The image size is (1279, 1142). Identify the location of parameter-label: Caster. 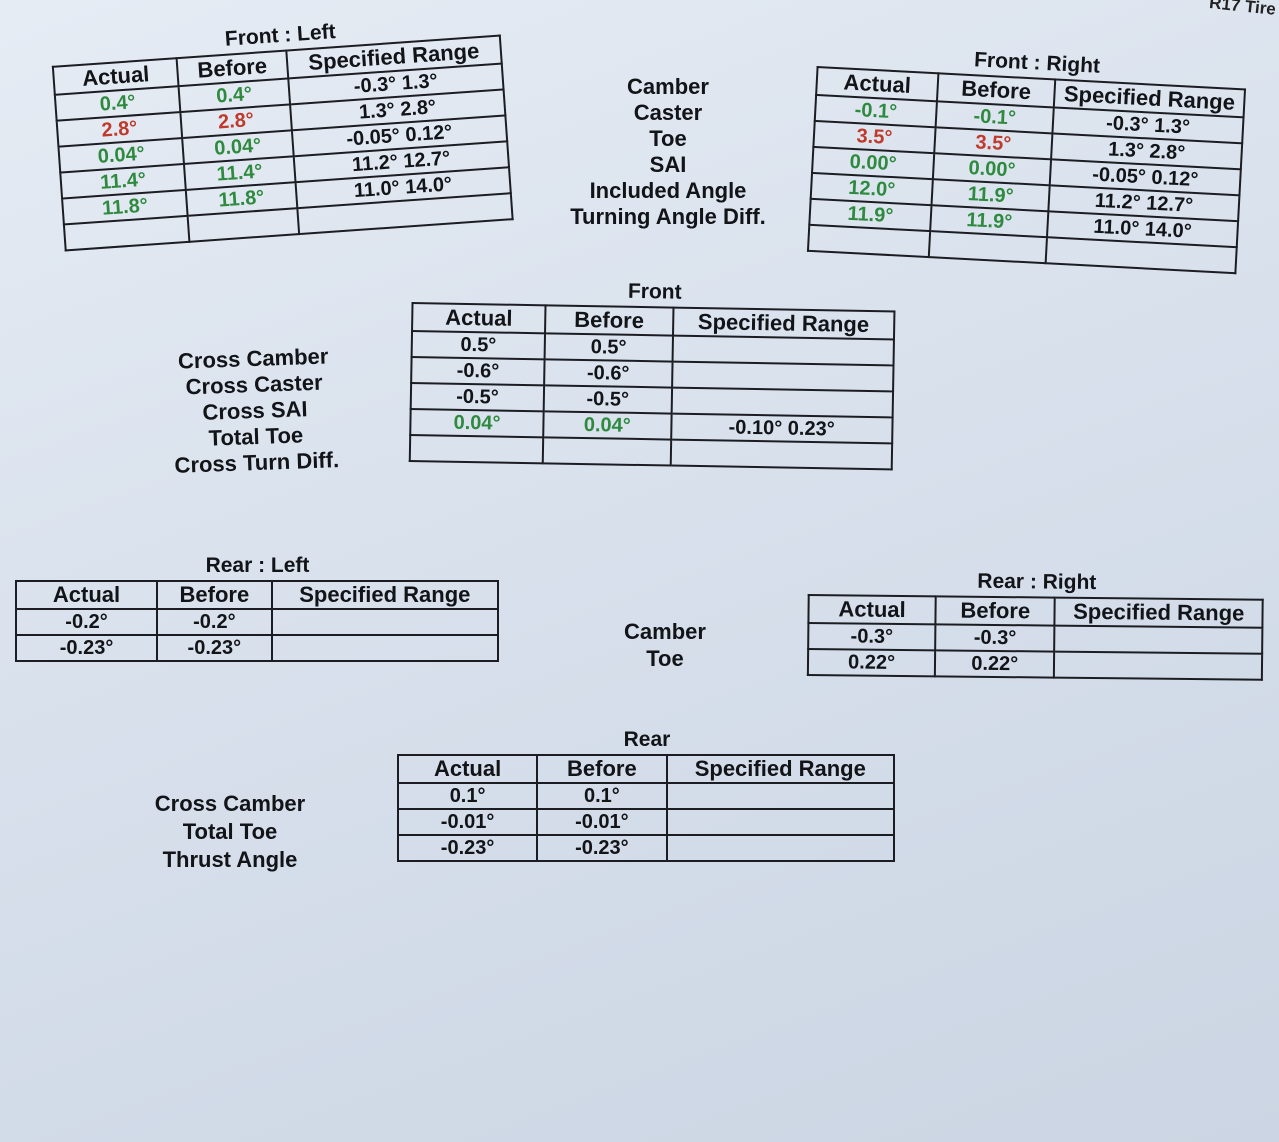
(668, 112).